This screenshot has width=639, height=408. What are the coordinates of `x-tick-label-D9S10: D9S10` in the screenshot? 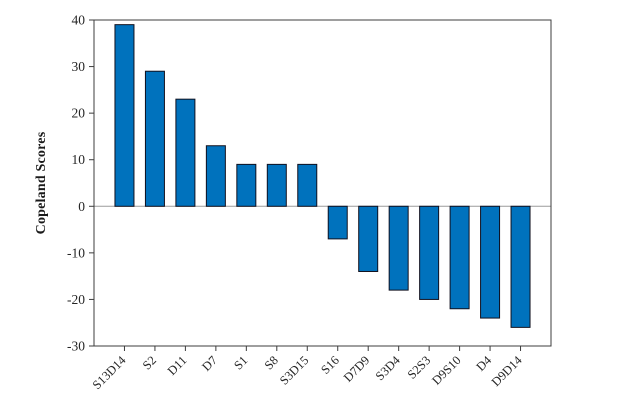 It's located at (446, 370).